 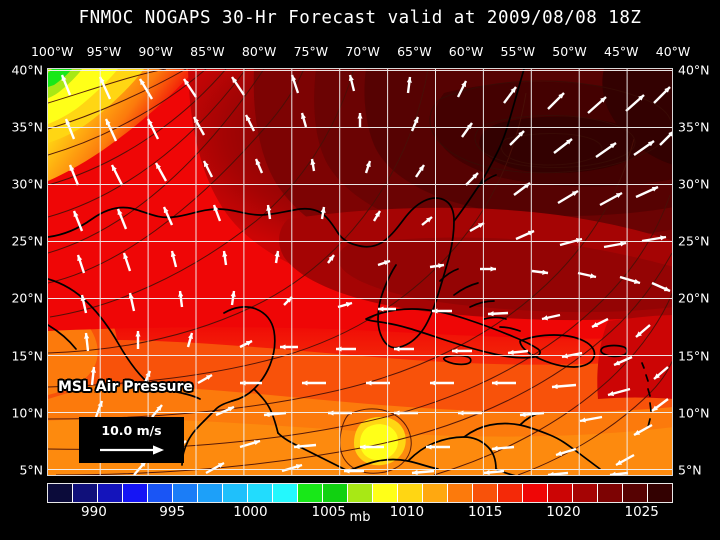 What do you see at coordinates (694, 241) in the screenshot?
I see `latitude-axis-right-tick-3: 25°N` at bounding box center [694, 241].